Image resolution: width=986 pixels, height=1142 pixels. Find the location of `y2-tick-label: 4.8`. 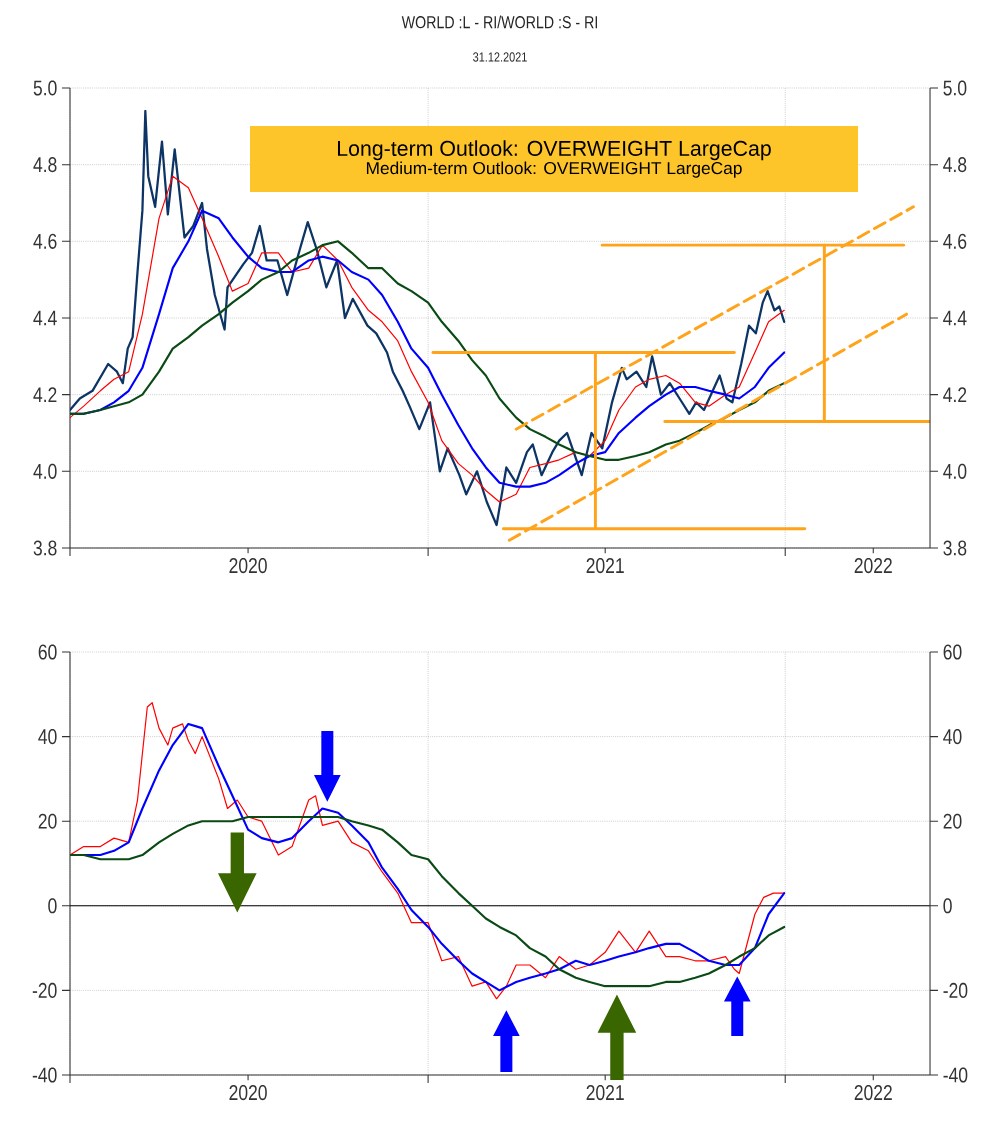

y2-tick-label: 4.8 is located at coordinates (955, 165).